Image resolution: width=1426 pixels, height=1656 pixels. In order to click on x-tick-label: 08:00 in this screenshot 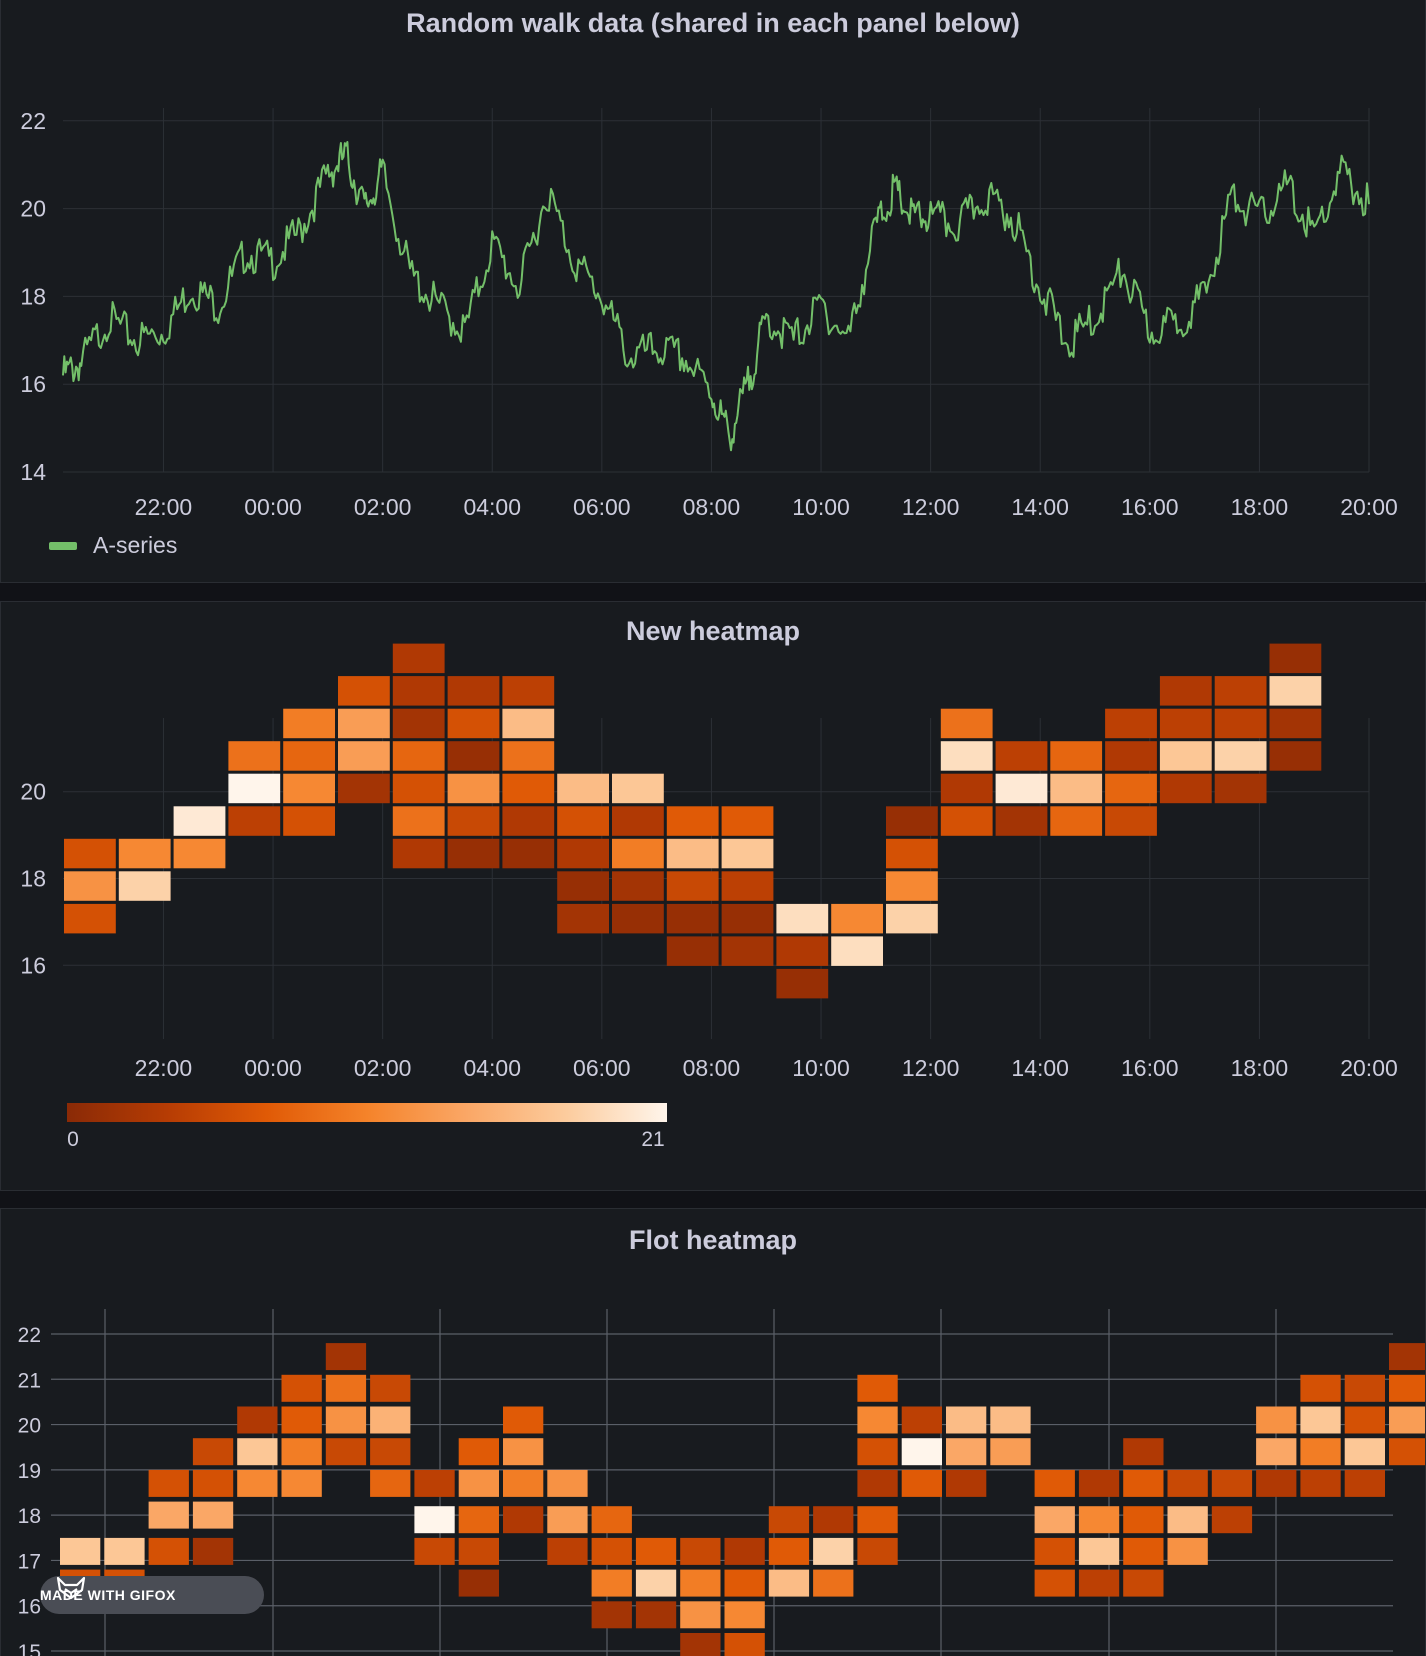, I will do `click(712, 1068)`.